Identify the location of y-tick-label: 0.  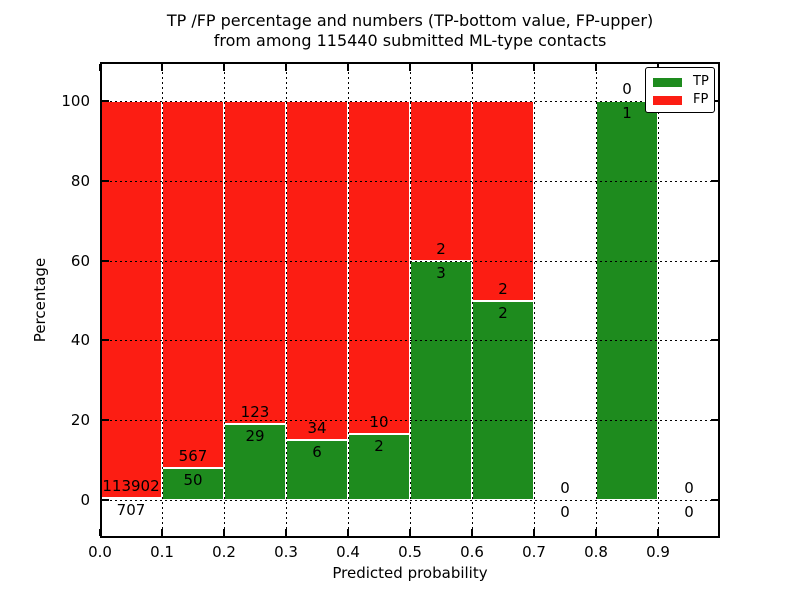
(85, 500).